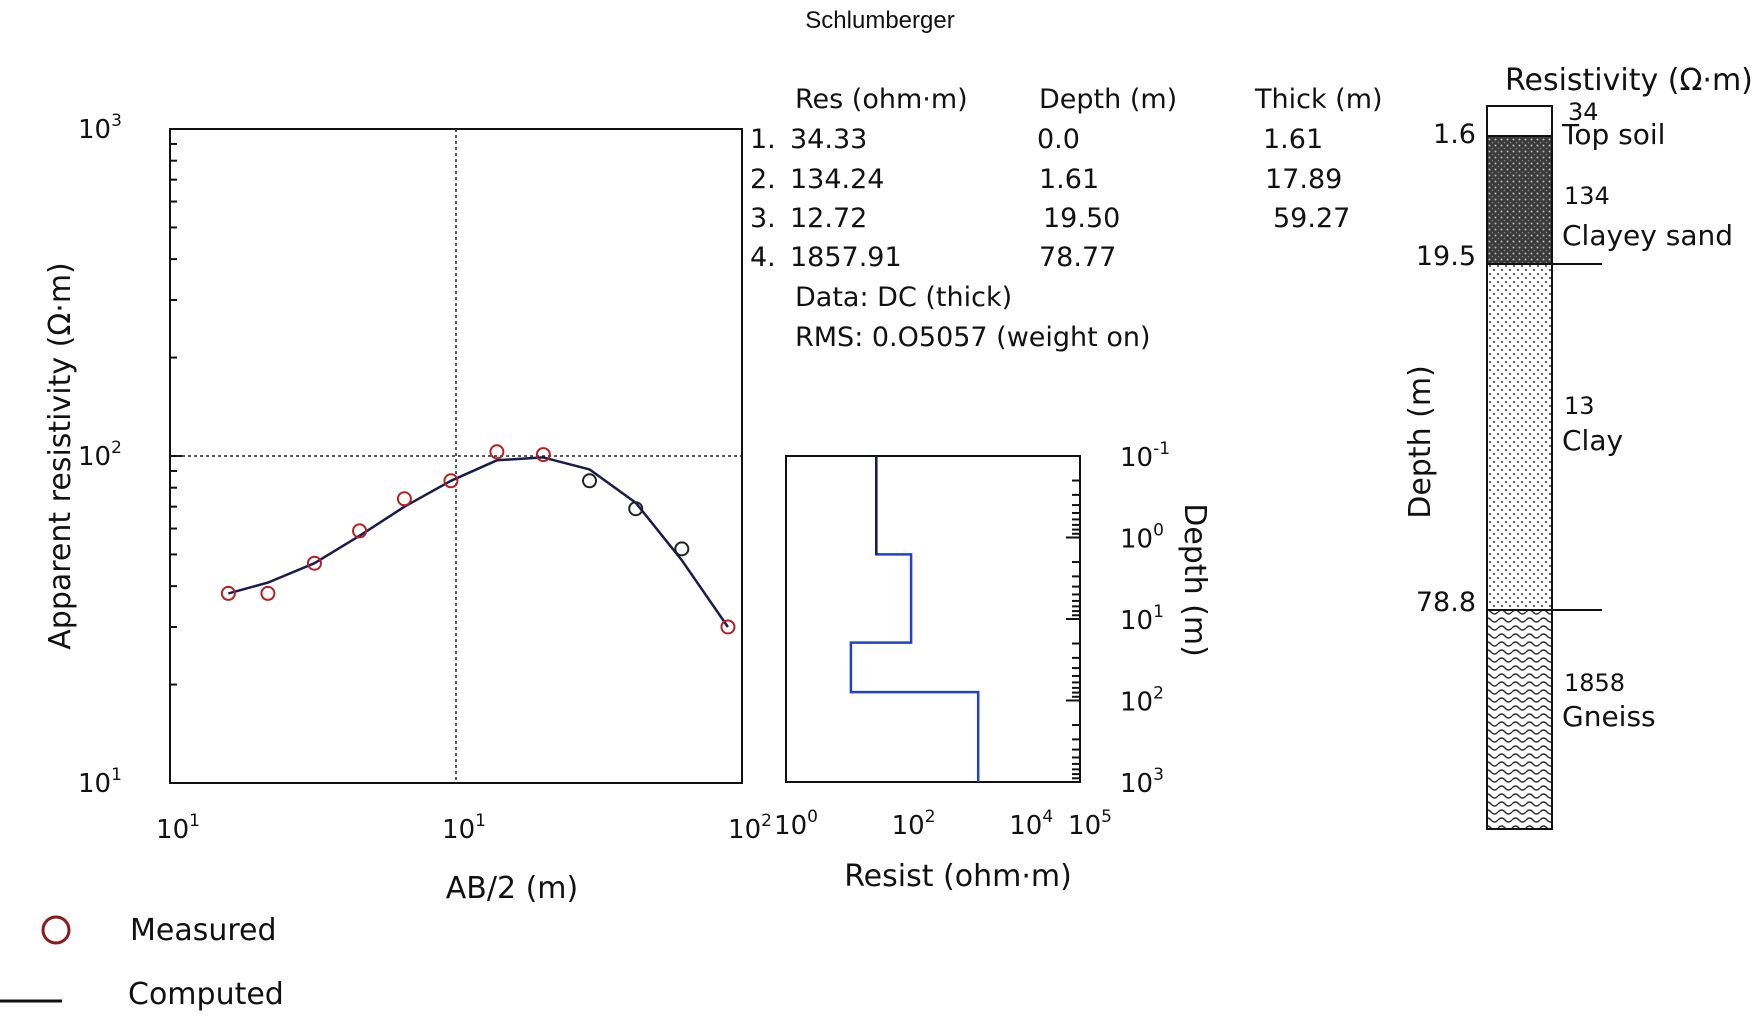 The image size is (1752, 1016). What do you see at coordinates (1194, 580) in the screenshot?
I see `depth-axis-label: Depth (m)` at bounding box center [1194, 580].